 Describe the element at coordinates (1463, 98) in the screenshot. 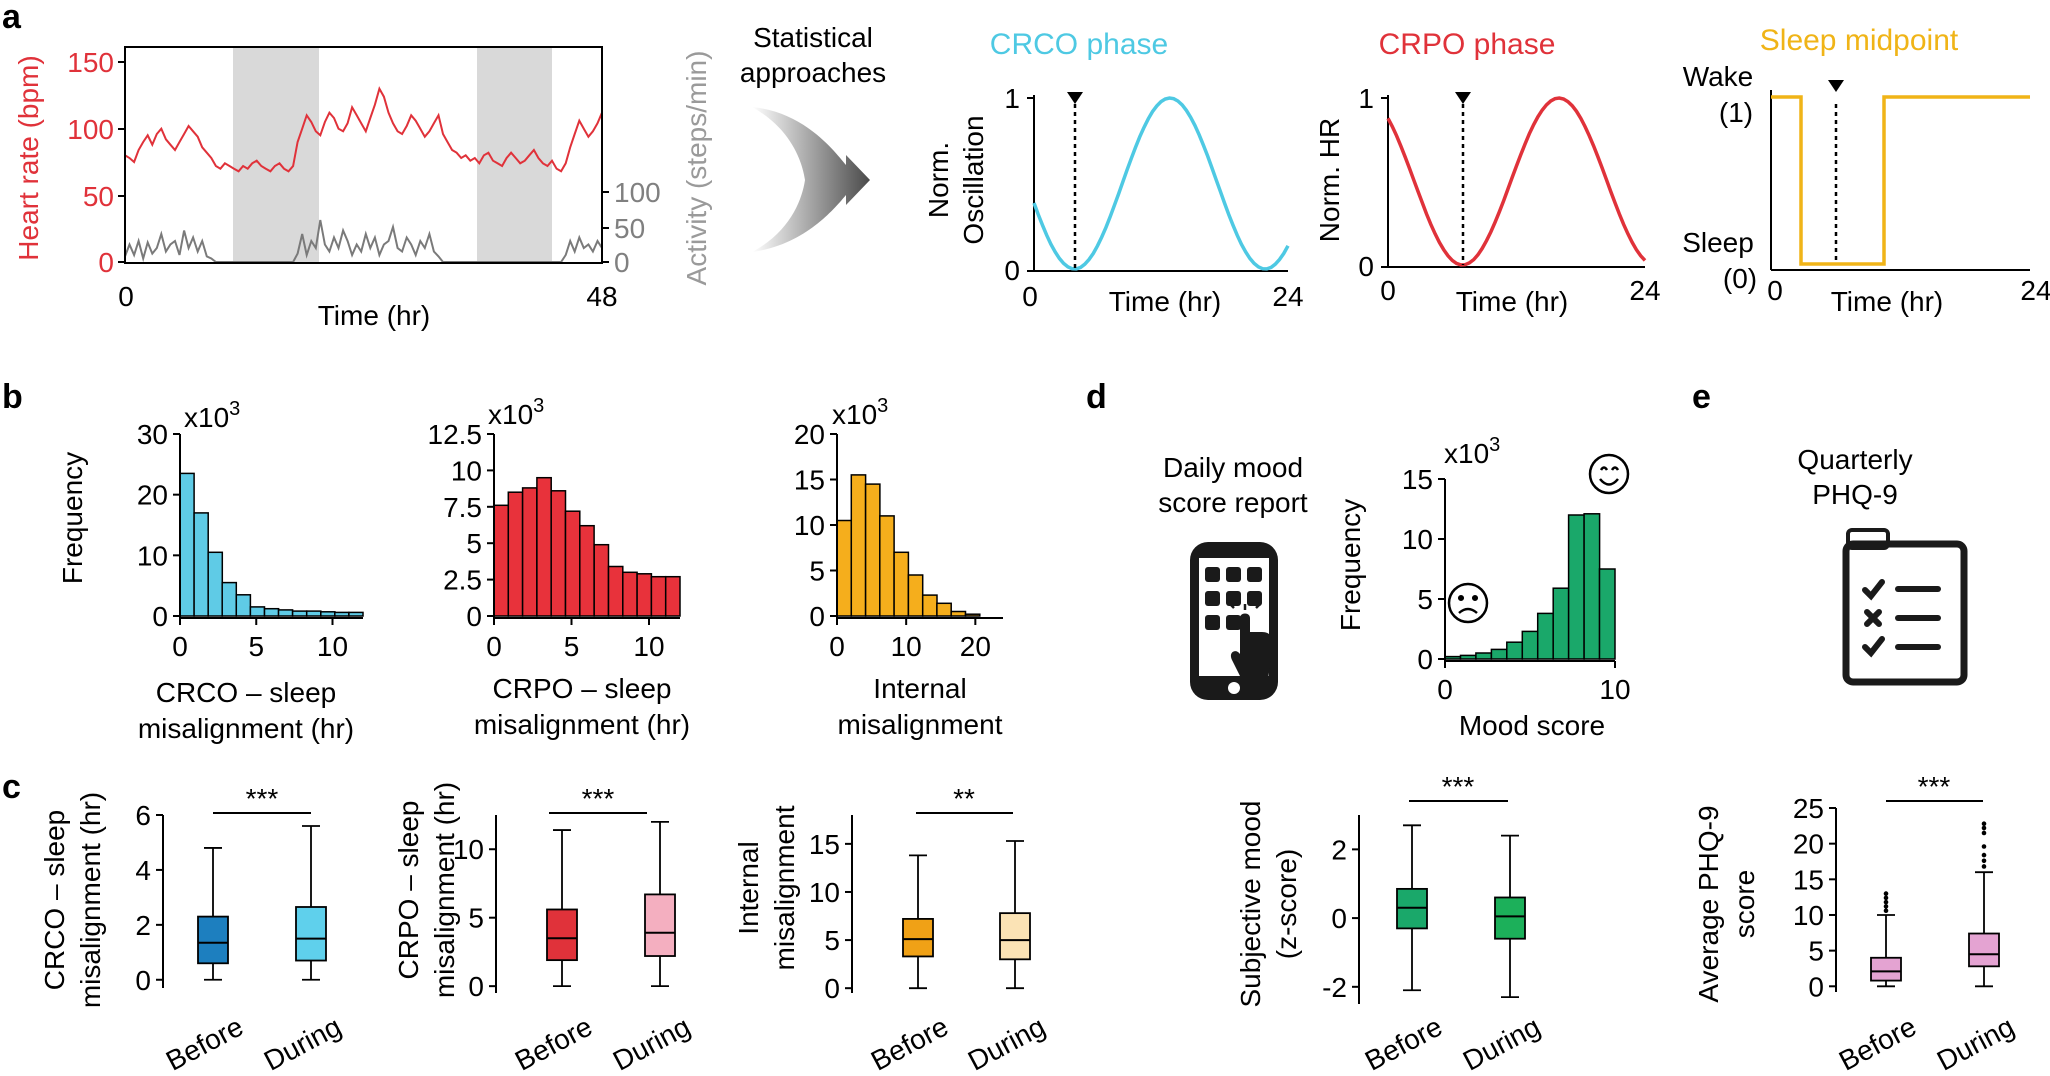

I see `crpo-phase-marker-icon` at that location.